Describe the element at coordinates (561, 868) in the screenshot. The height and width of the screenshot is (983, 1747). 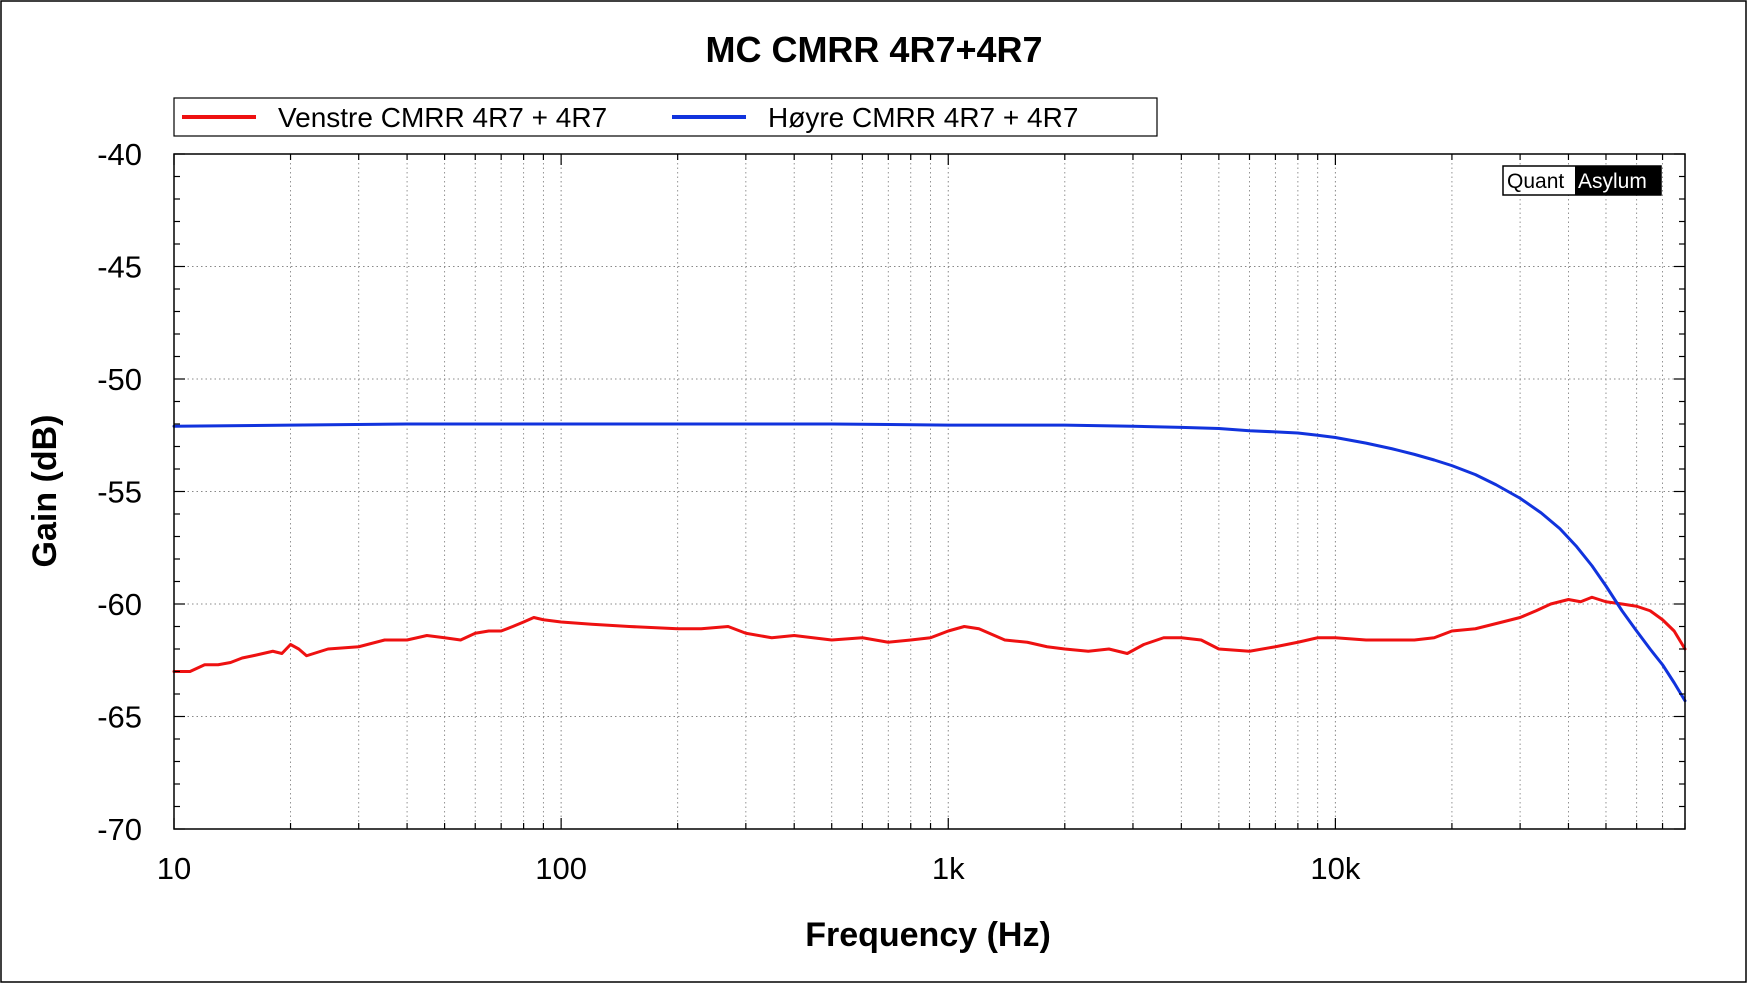
I see `x-tick-label: 100` at that location.